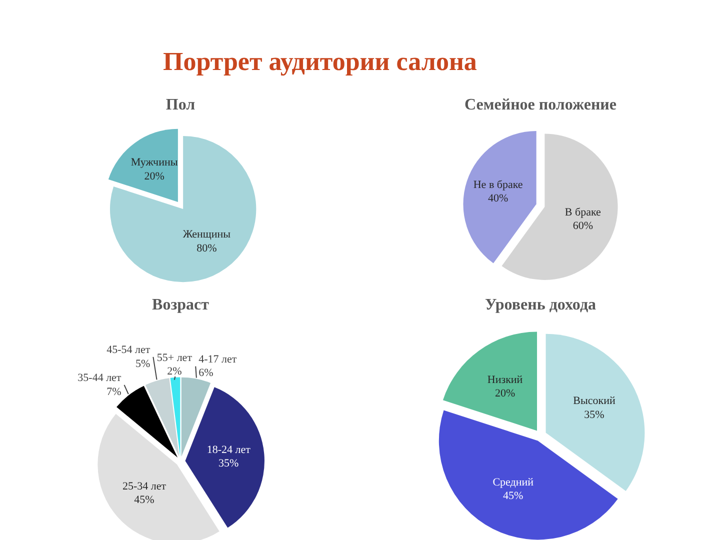  What do you see at coordinates (217, 359) in the screenshot?
I see `slice-label: 4-17 лет` at bounding box center [217, 359].